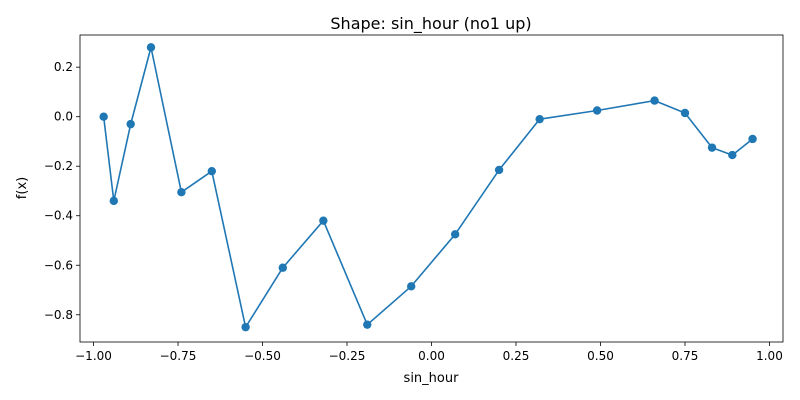  Describe the element at coordinates (685, 356) in the screenshot. I see `x-tick-label: 0.75` at that location.